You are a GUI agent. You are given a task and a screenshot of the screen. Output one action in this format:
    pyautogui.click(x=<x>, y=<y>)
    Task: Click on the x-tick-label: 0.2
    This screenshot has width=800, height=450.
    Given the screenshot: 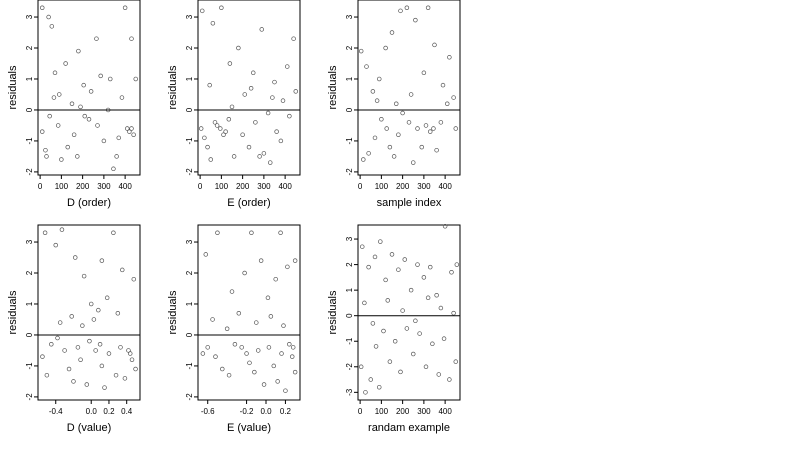 What is the action you would take?
    pyautogui.click(x=109, y=411)
    